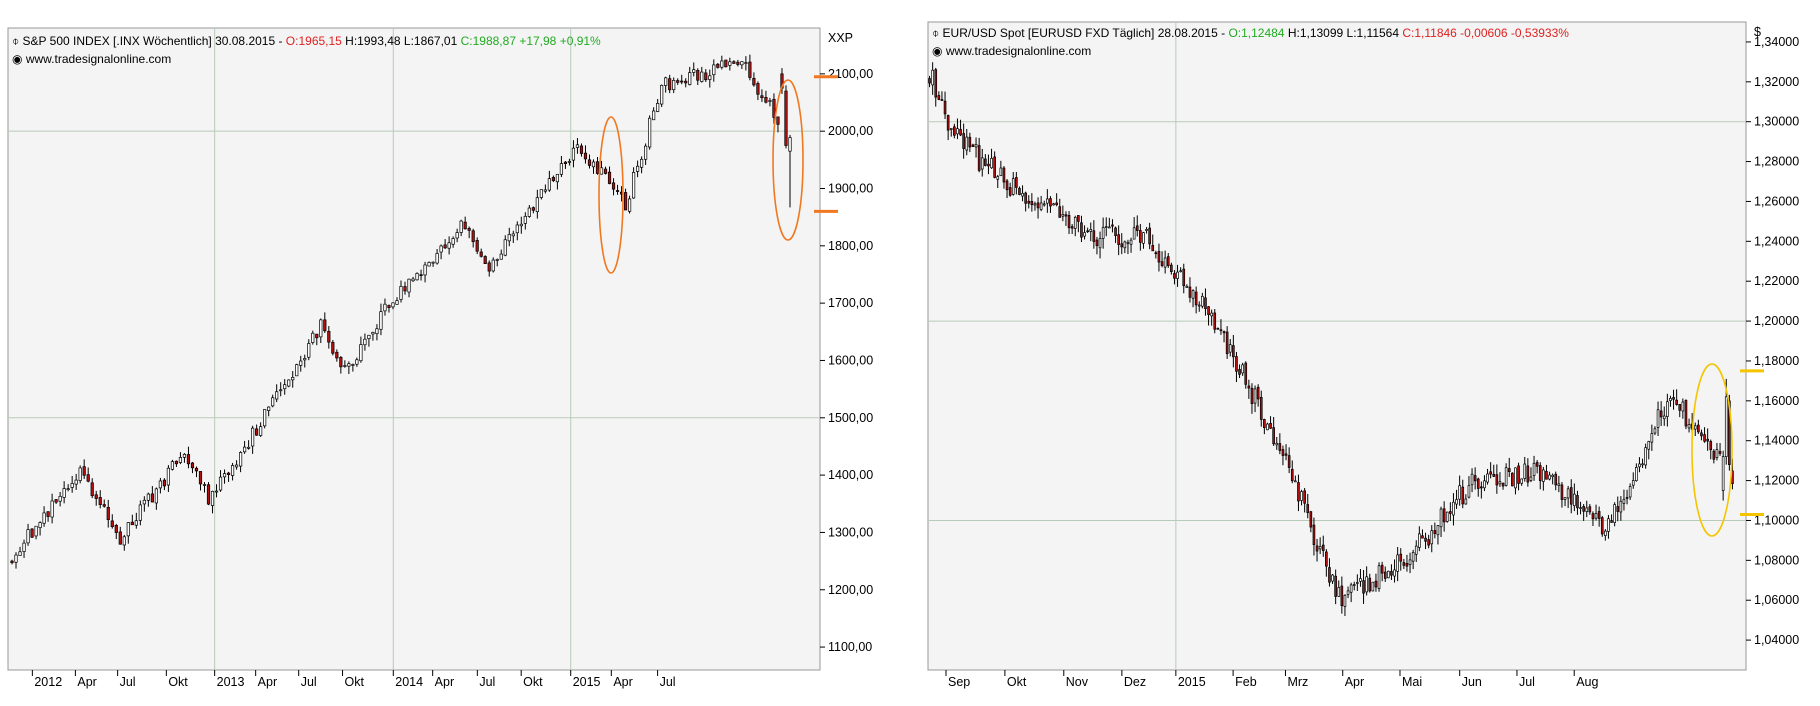  What do you see at coordinates (850, 360) in the screenshot?
I see `spx-ytick-label: 1600,00` at bounding box center [850, 360].